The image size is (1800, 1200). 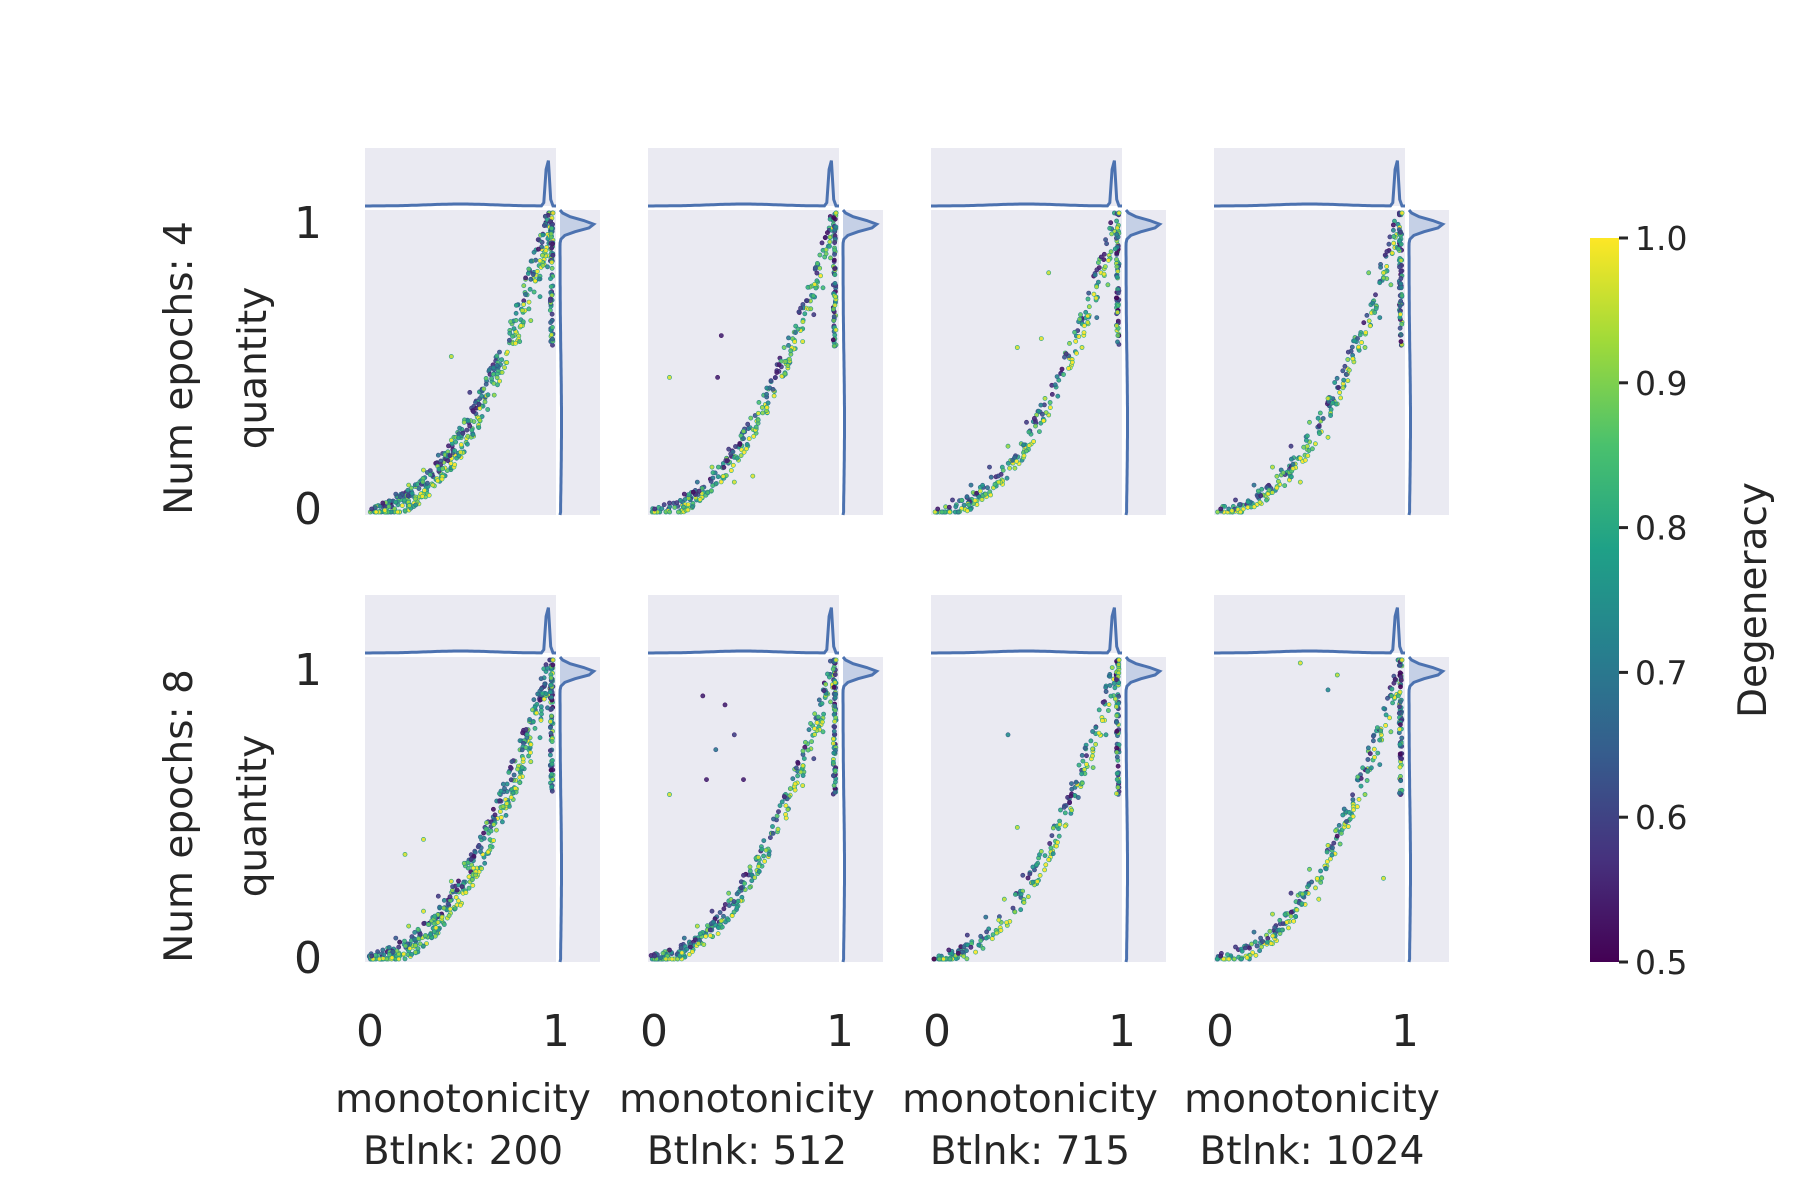 I want to click on top-marginal-bg, so click(x=460, y=177).